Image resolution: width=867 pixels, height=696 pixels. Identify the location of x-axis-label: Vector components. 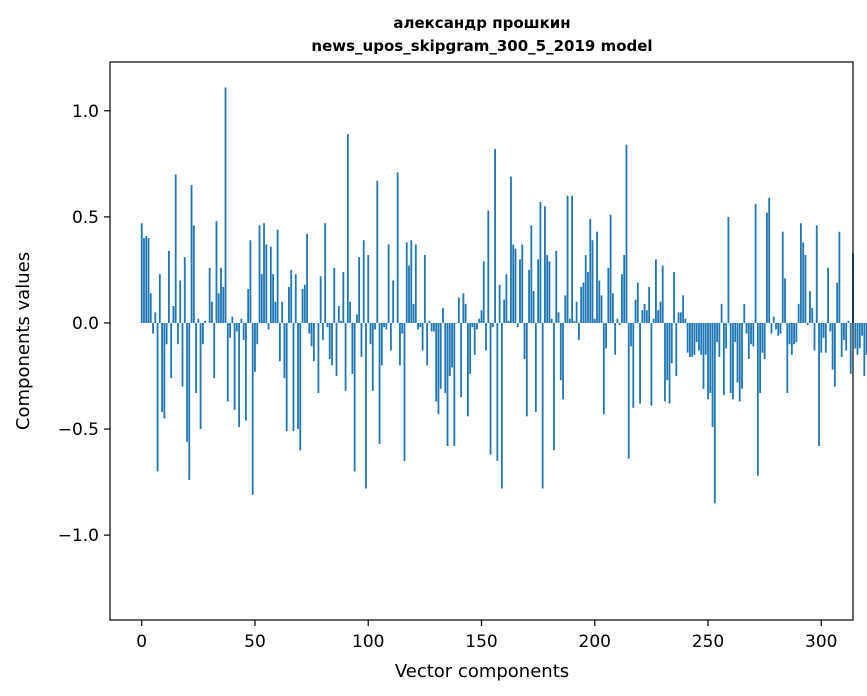
(482, 671).